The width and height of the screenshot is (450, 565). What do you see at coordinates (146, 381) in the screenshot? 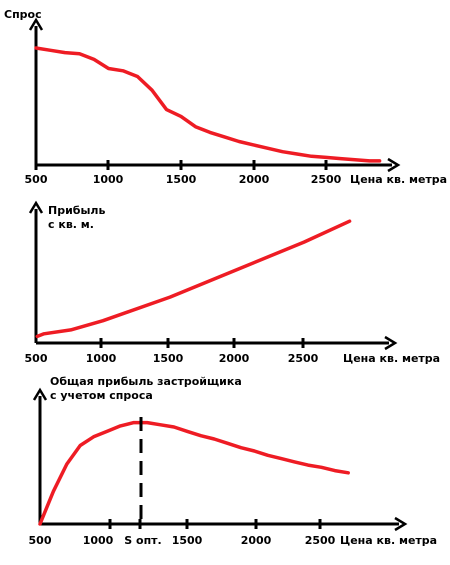
I see `y-axis-label-line: Общая прибыль застройщика` at bounding box center [146, 381].